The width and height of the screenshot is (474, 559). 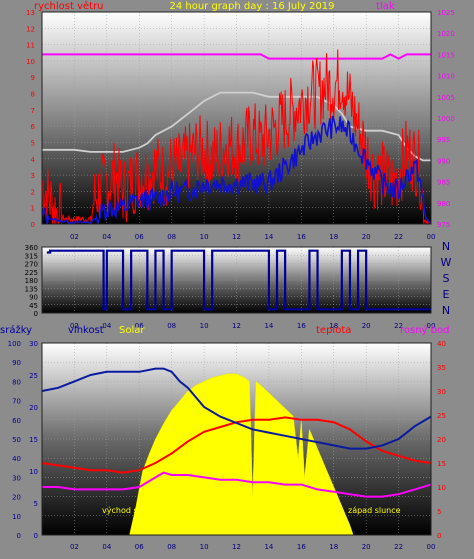 I want to click on bottom-x-tick-label: 04, so click(x=106, y=547).